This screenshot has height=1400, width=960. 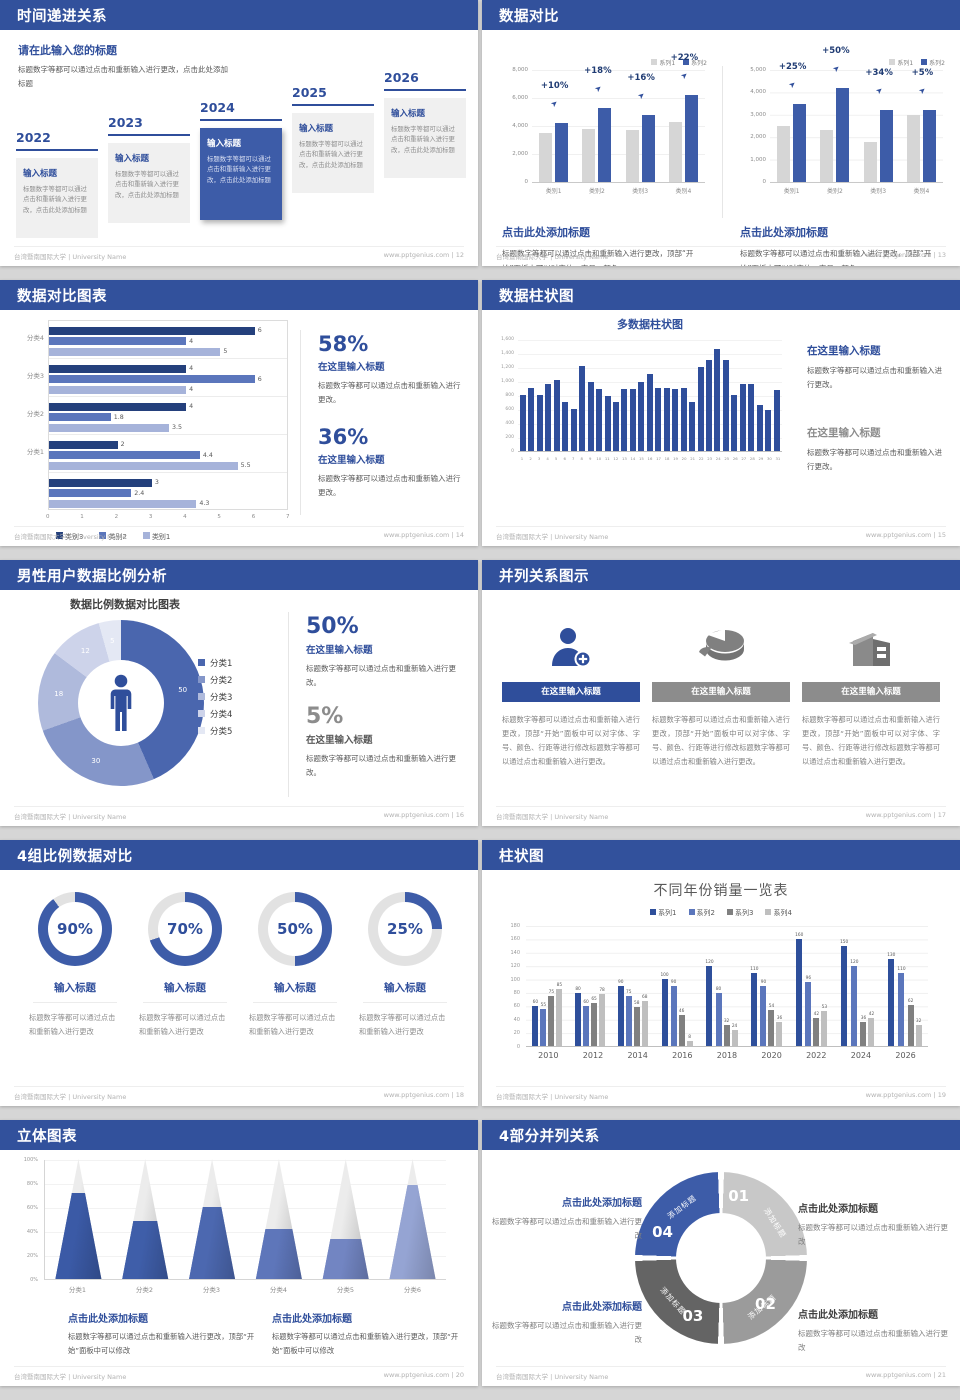 I want to click on y-tick: 20, so click(x=516, y=1033).